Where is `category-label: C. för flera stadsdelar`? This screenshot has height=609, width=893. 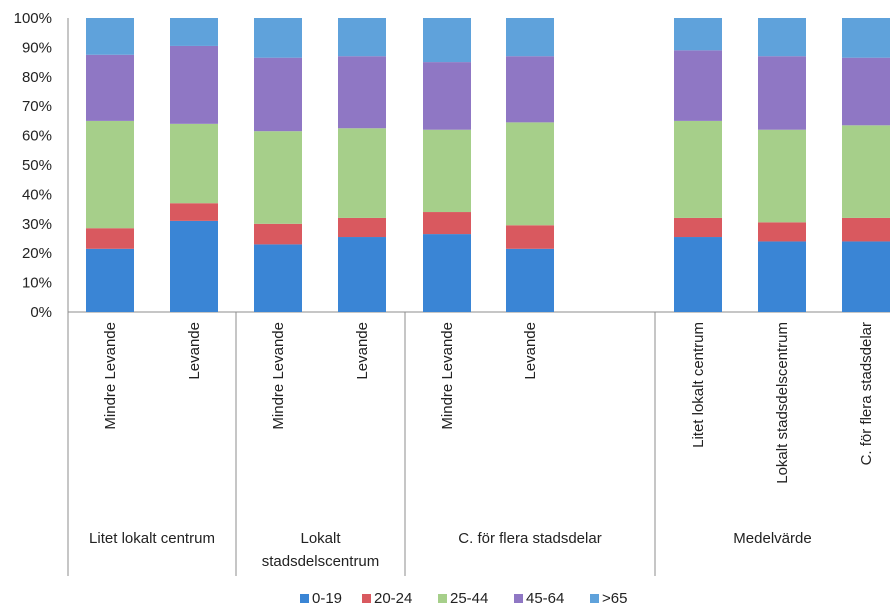 category-label: C. för flera stadsdelar is located at coordinates (866, 393).